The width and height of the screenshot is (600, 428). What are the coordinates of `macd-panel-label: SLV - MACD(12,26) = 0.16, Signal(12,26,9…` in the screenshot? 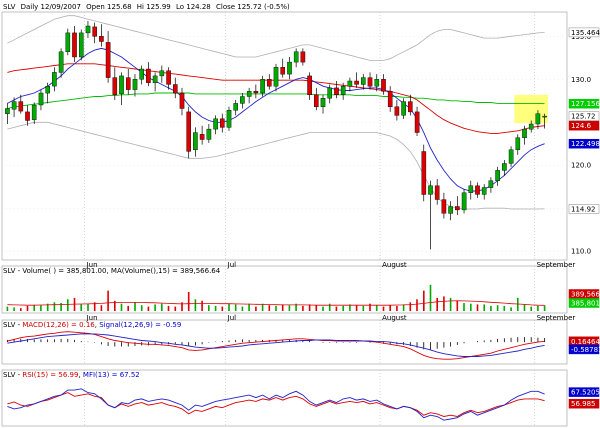 It's located at (92, 325).